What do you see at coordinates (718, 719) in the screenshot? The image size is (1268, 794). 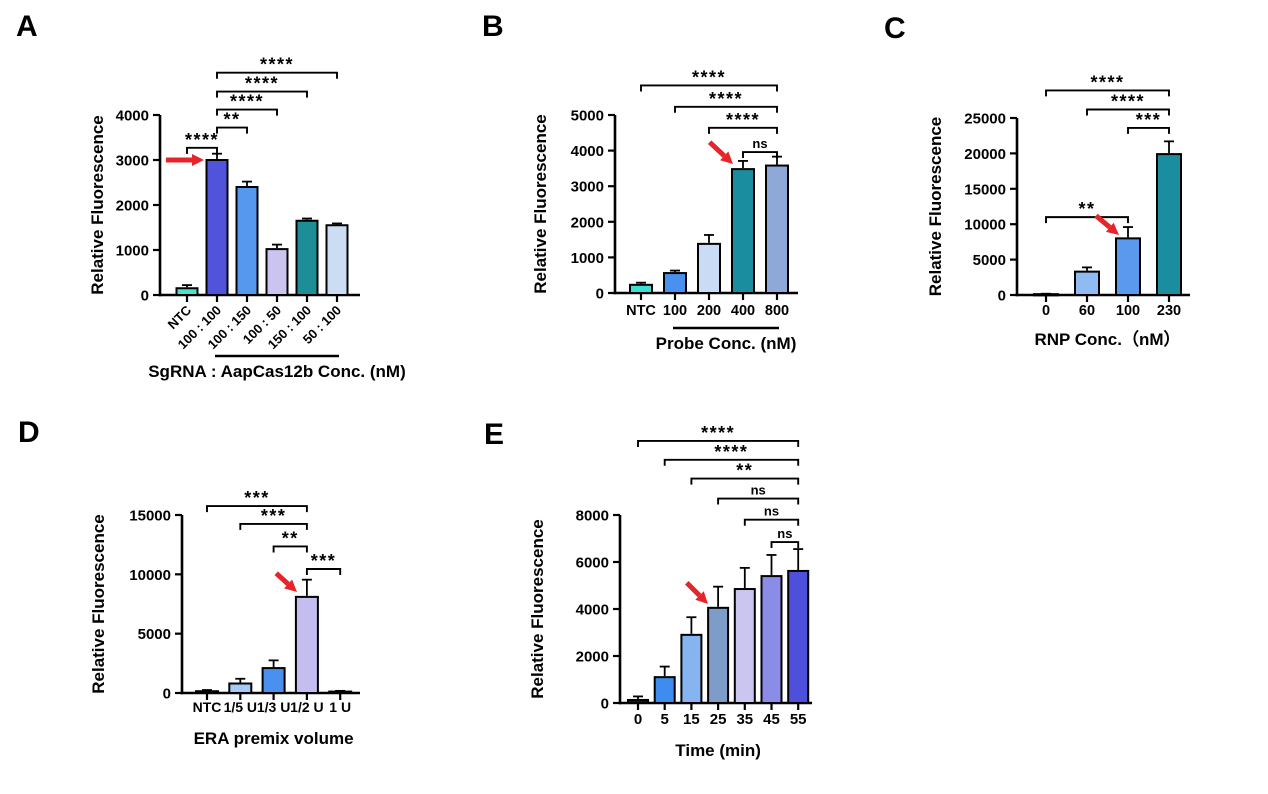 I see `x-tick-label: 25` at bounding box center [718, 719].